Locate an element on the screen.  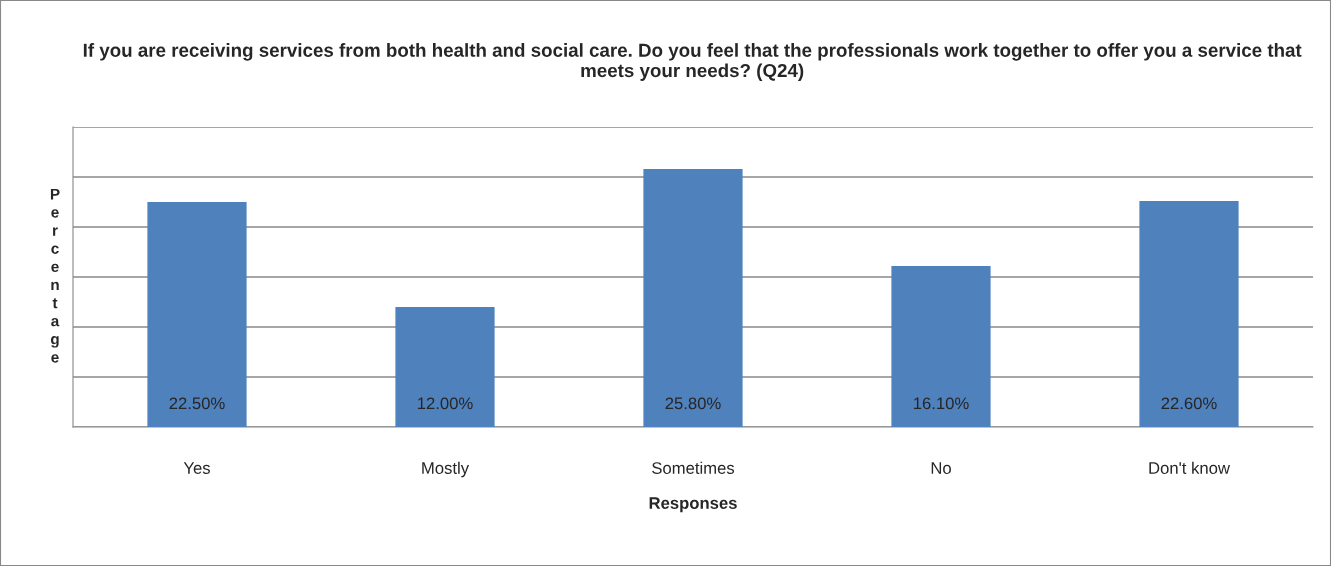
data-label: 12.00% is located at coordinates (445, 403).